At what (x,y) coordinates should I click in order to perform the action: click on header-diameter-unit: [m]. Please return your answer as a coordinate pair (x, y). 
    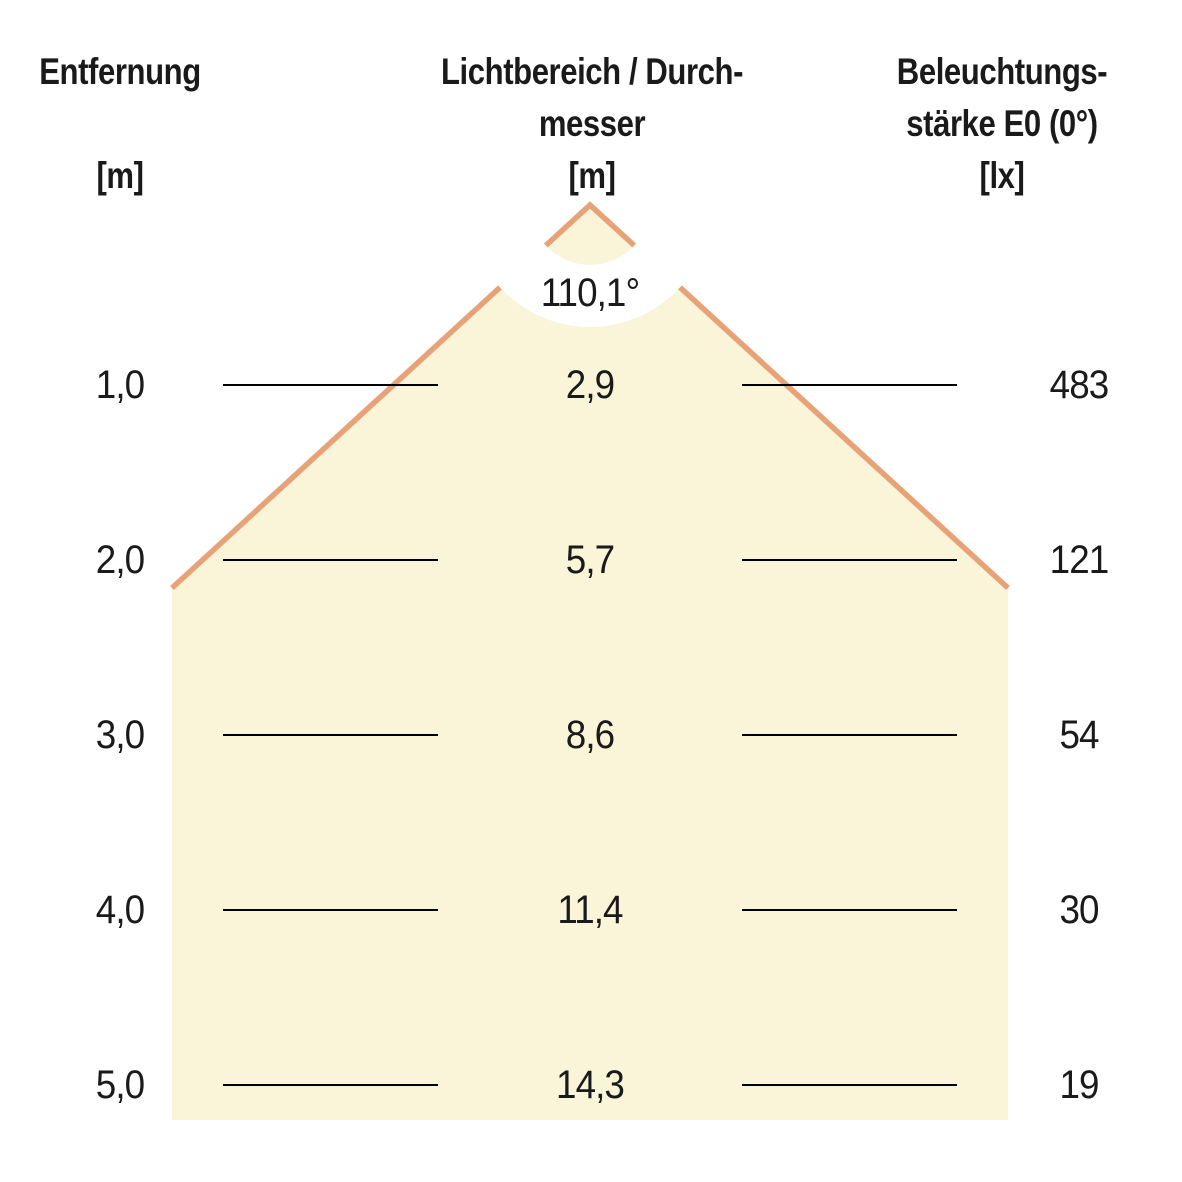
    Looking at the image, I should click on (592, 175).